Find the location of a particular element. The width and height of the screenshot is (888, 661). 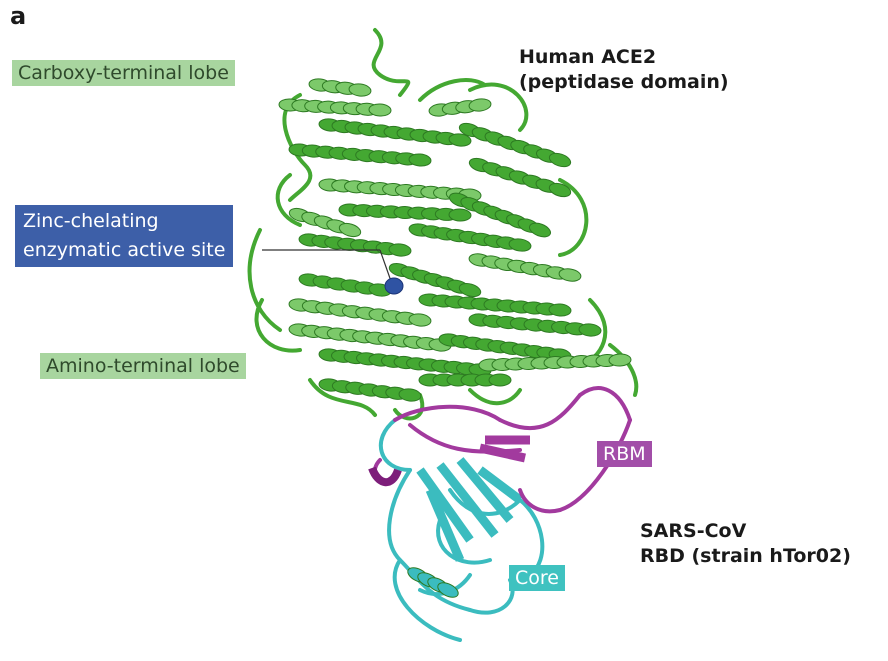

ace2-title: Human ACE2 (peptidase domain) is located at coordinates (624, 70).